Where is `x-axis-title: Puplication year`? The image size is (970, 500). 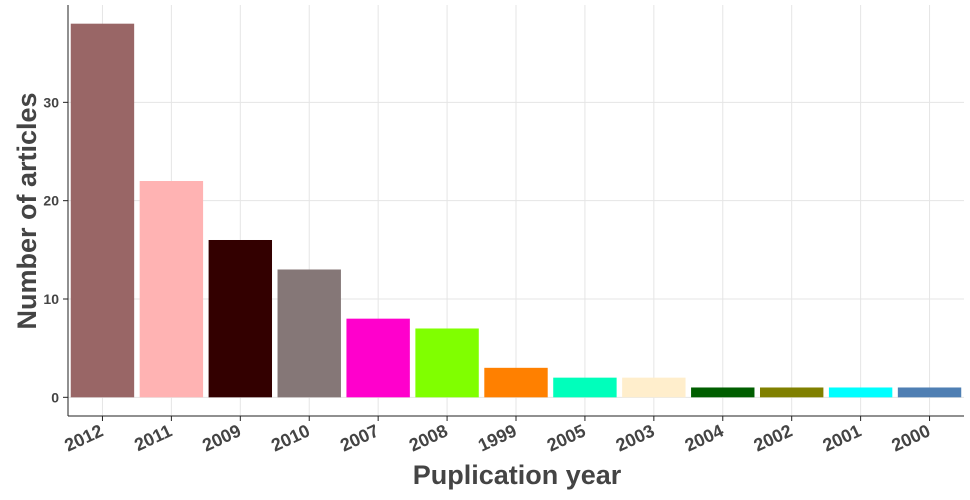 x-axis-title: Puplication year is located at coordinates (517, 475).